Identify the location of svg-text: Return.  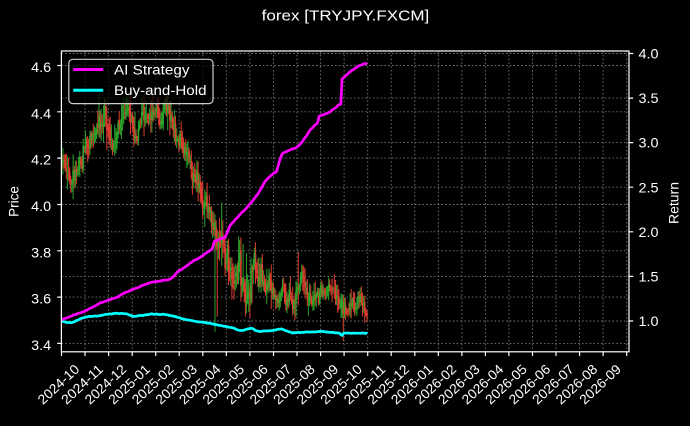
(674, 203).